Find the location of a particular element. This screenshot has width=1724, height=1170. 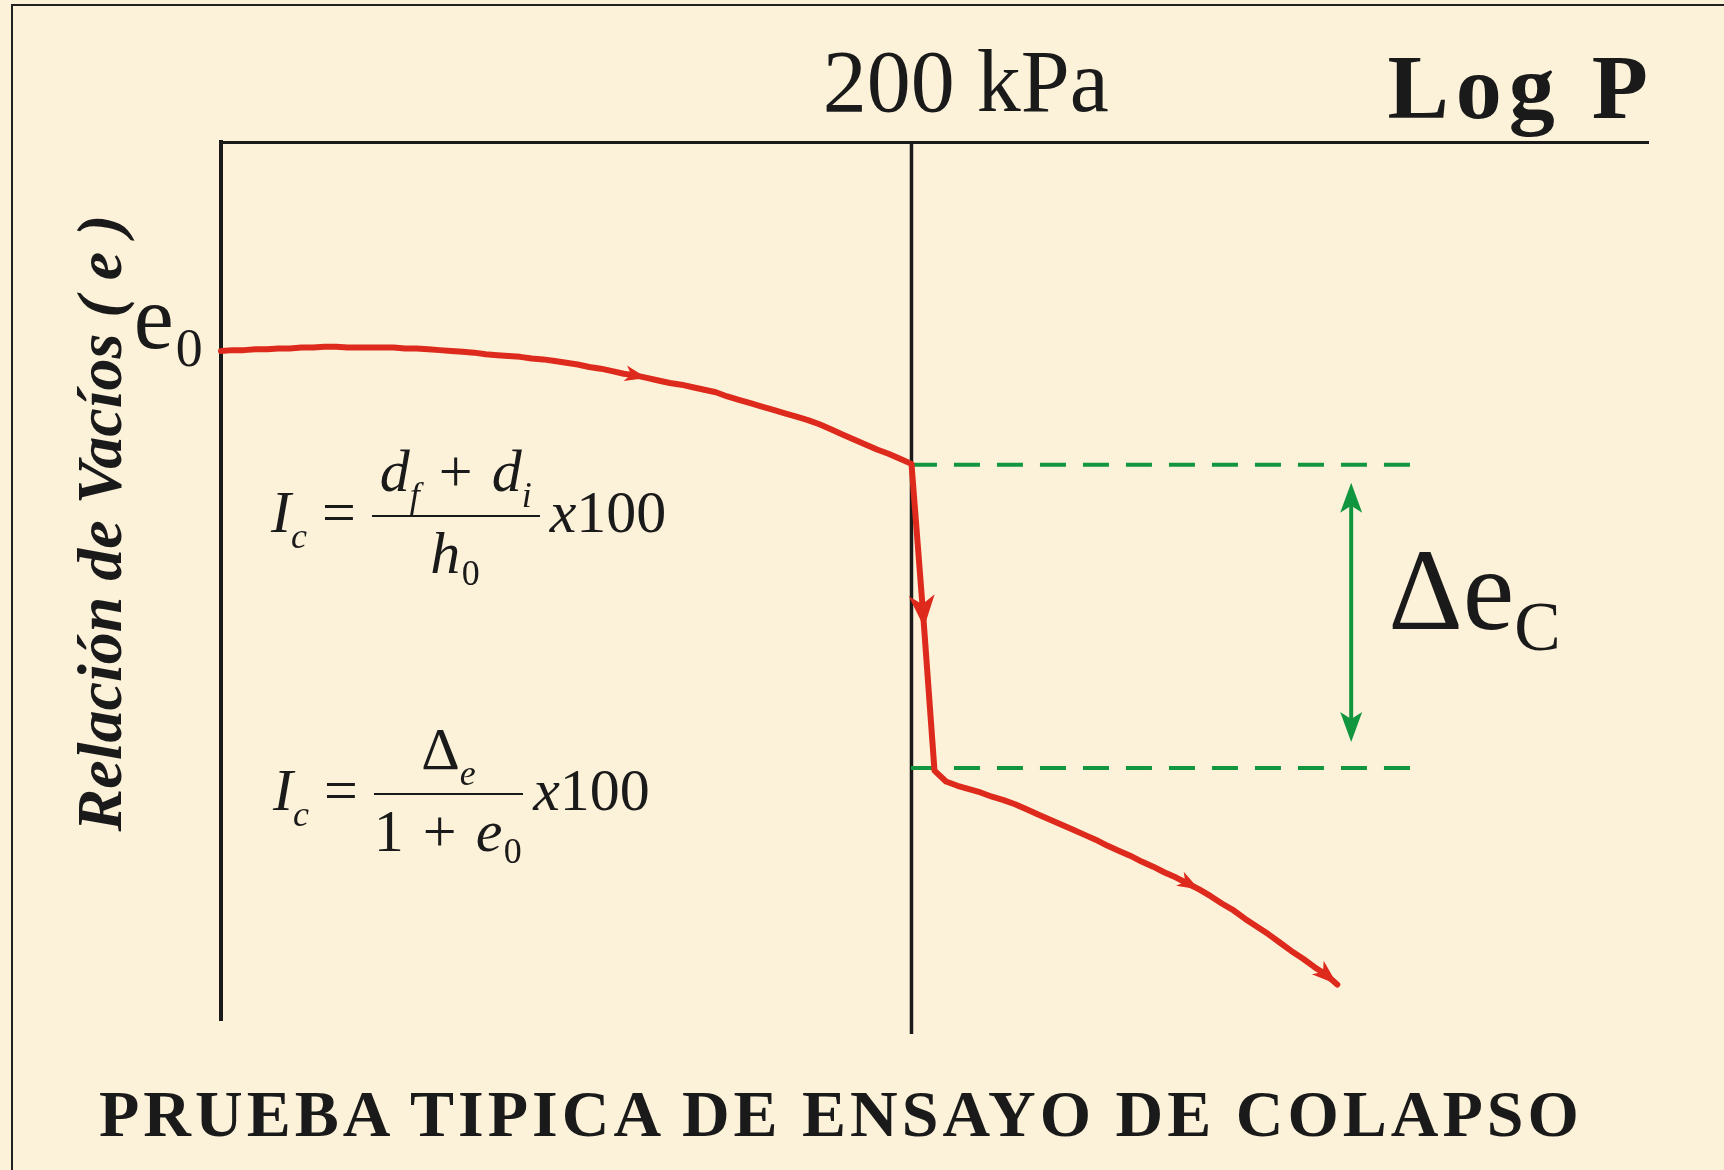

x-axis-title: Log P is located at coordinates (1521, 87).